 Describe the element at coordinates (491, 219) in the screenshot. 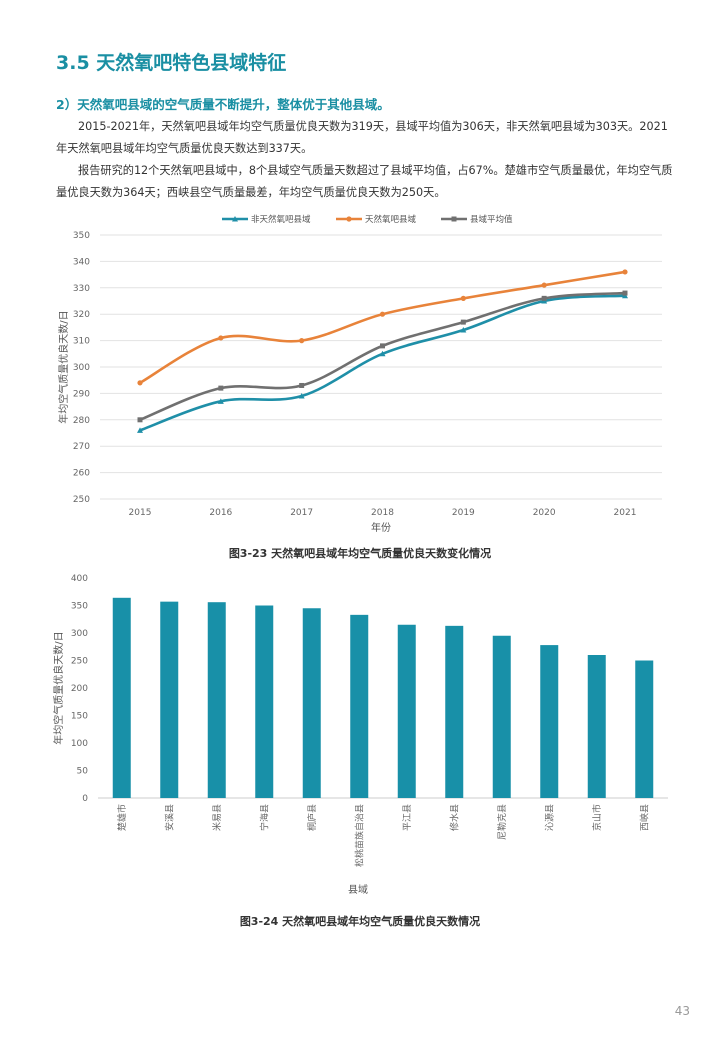

I see `legend-label: 县域平均值` at that location.